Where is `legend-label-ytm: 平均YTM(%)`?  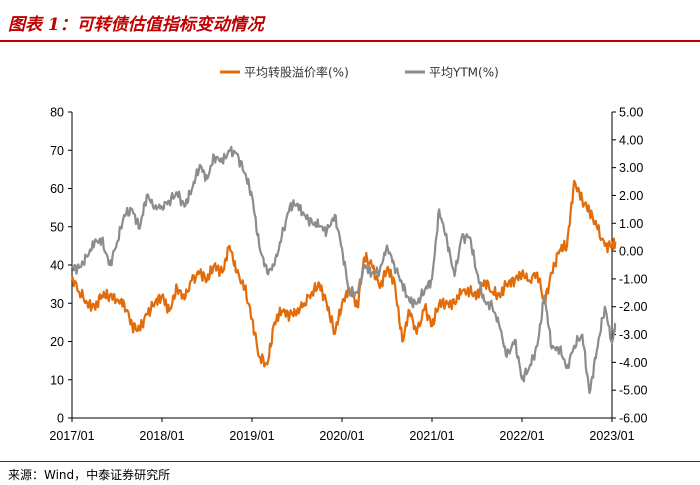 legend-label-ytm: 平均YTM(%) is located at coordinates (464, 73).